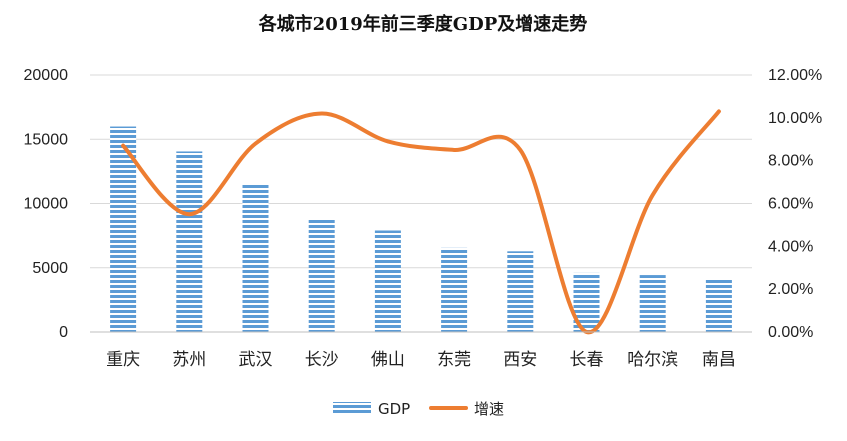 The width and height of the screenshot is (847, 441). I want to click on y-axis-left: 0 5000 10000 15000 20000, so click(46, 204).